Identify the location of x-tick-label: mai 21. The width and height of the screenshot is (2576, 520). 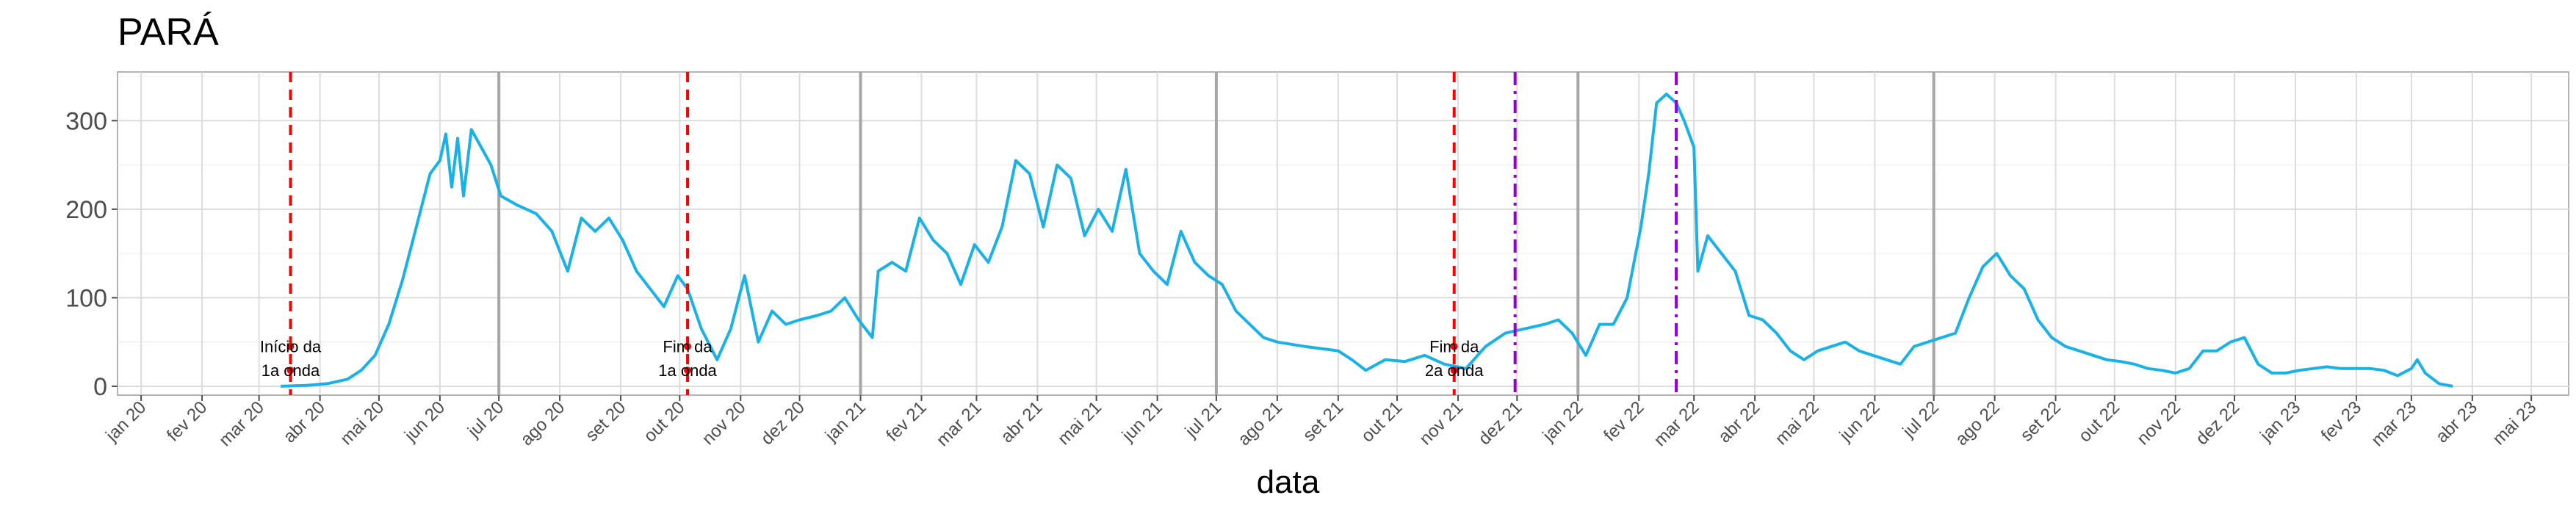
(1079, 423).